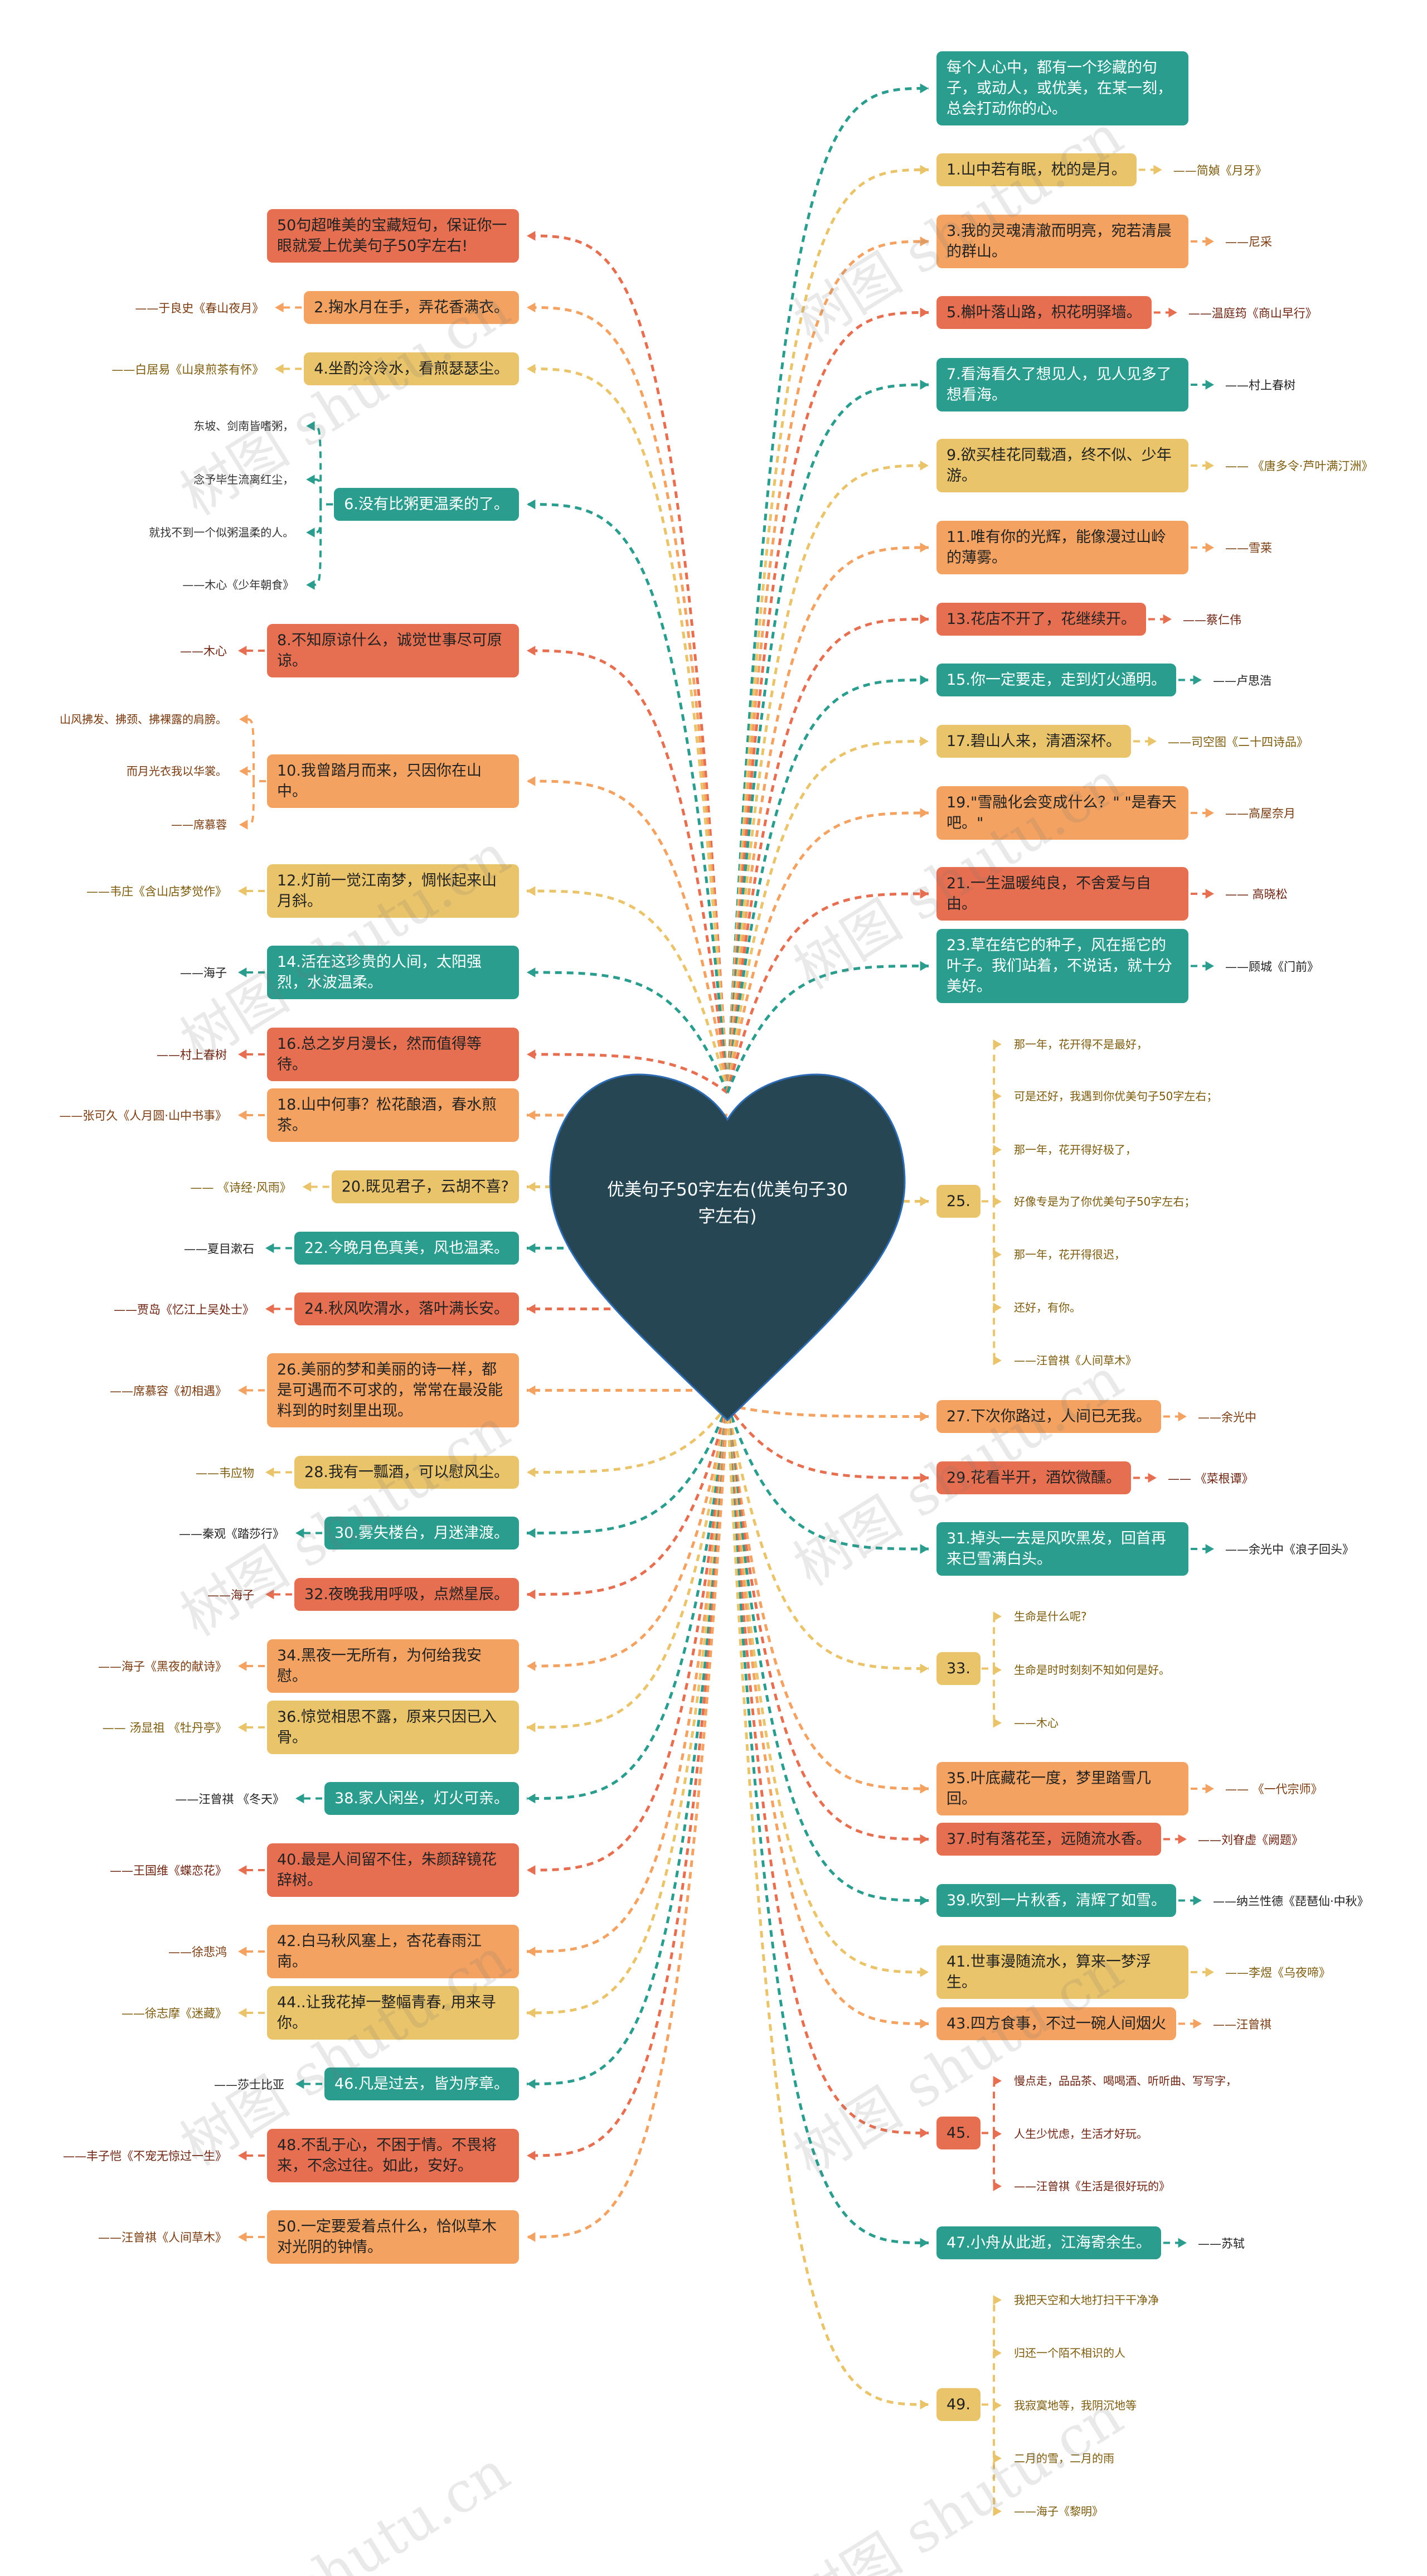 Image resolution: width=1427 pixels, height=2576 pixels. What do you see at coordinates (425, 1186) in the screenshot?
I see `sentence-node: 20.既见君子，云胡不喜?` at bounding box center [425, 1186].